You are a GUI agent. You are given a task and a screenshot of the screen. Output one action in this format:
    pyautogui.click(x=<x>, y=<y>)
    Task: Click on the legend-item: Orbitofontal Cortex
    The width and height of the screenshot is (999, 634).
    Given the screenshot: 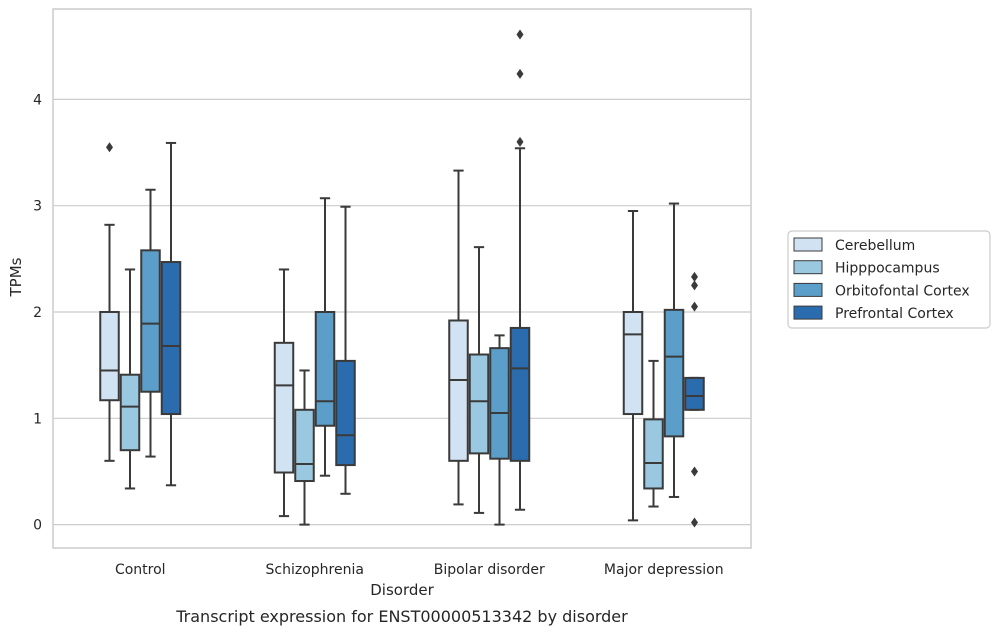 What is the action you would take?
    pyautogui.click(x=881, y=290)
    